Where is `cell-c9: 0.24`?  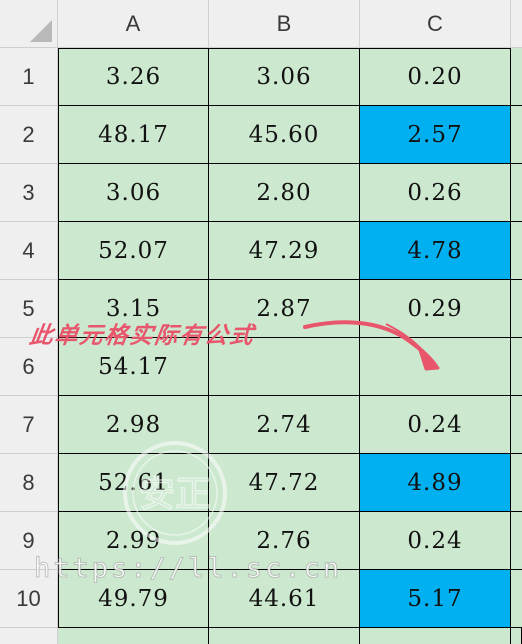
cell-c9: 0.24 is located at coordinates (435, 541).